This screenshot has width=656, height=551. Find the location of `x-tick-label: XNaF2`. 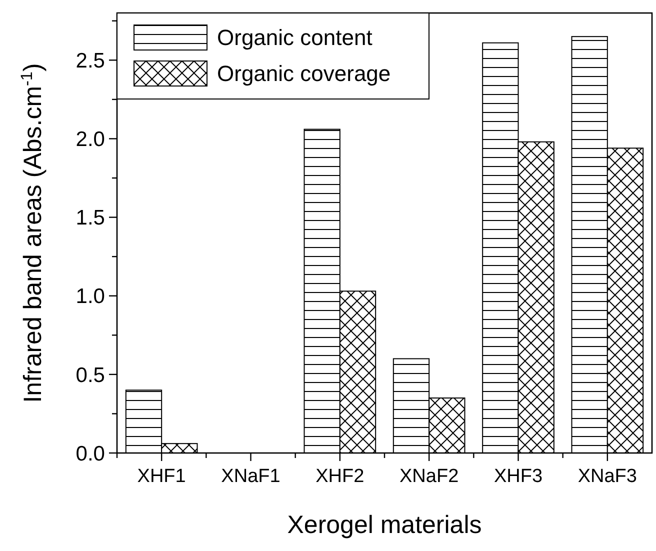

x-tick-label: XNaF2 is located at coordinates (429, 476).